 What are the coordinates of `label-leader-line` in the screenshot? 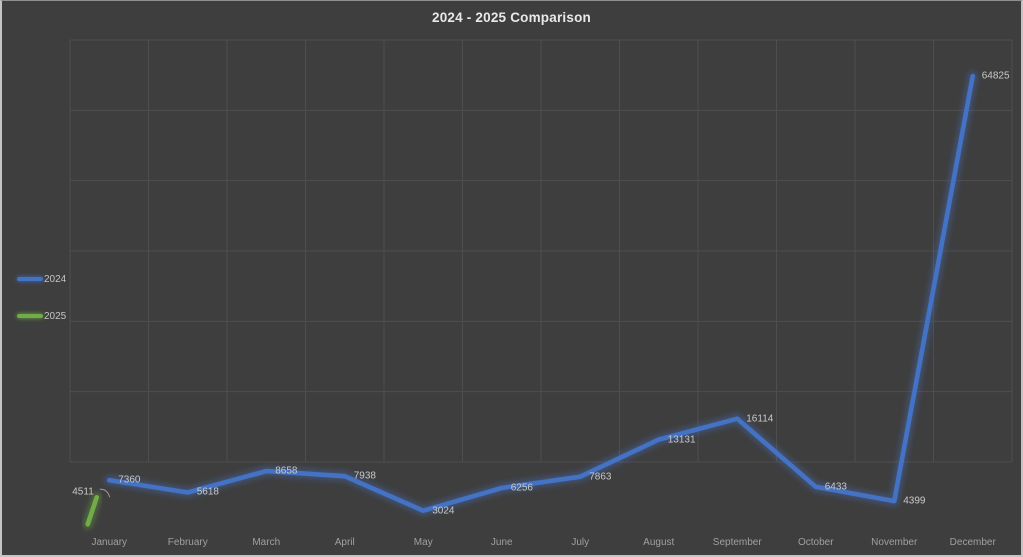 It's located at (105, 493).